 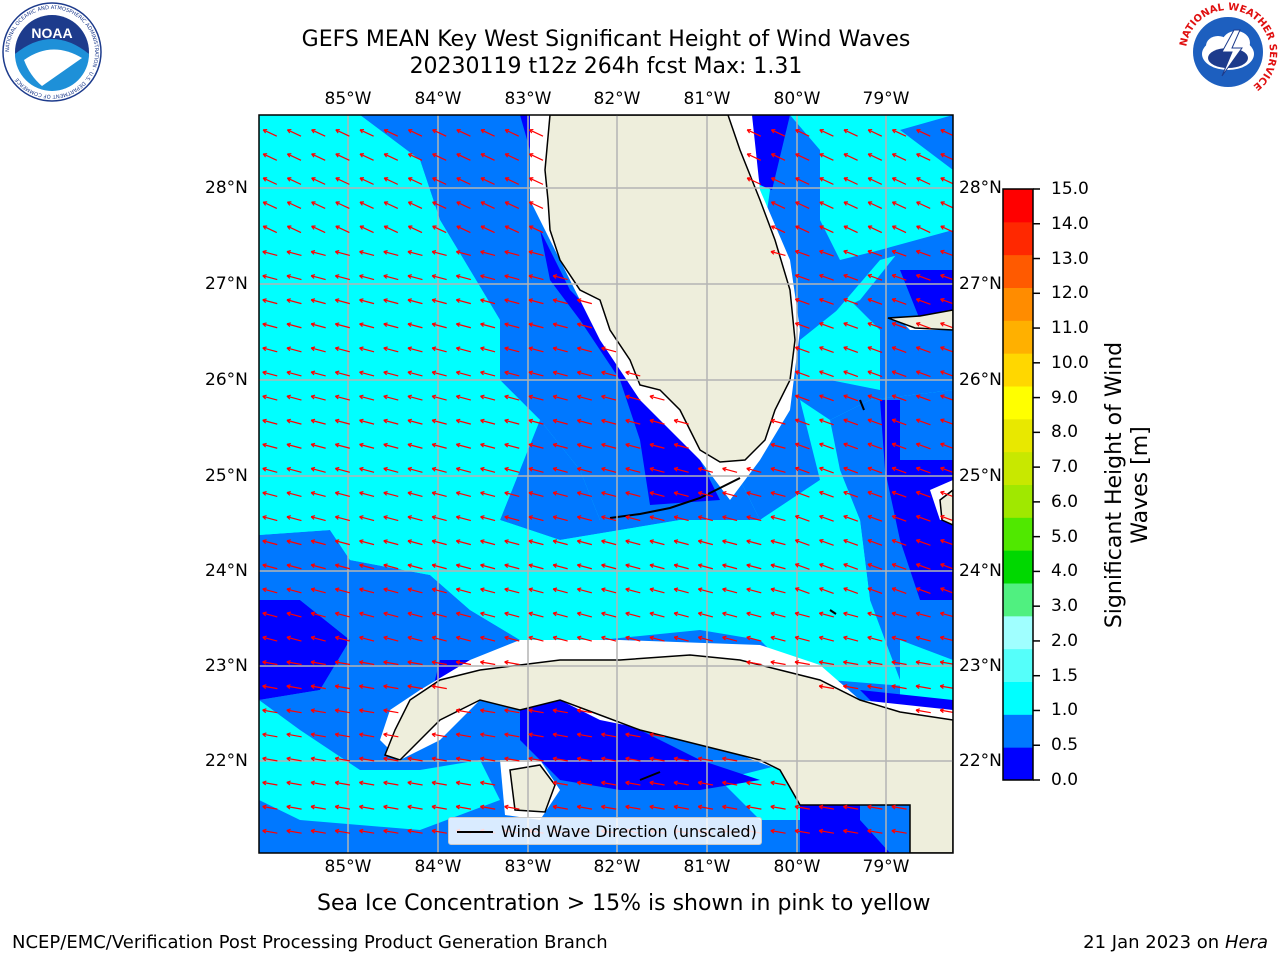 I want to click on lat-label-right: 26°N, so click(x=980, y=380).